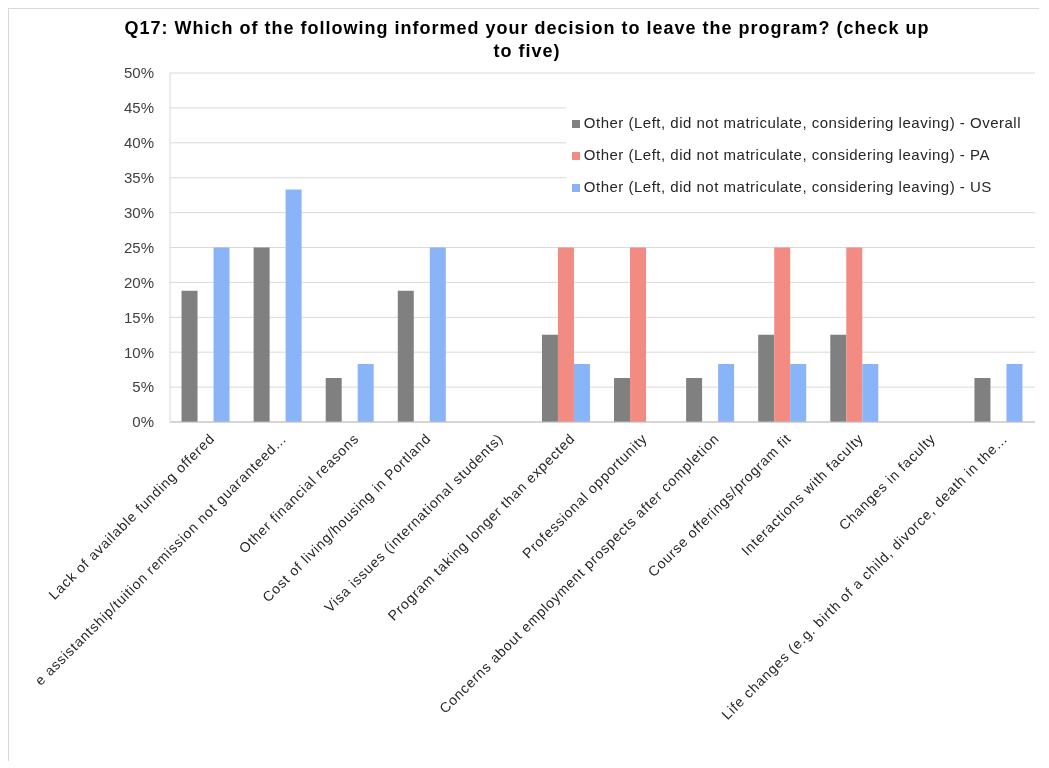  I want to click on legend-label: Other (Left, did not matriculate, considering leaving) - US, so click(787, 186).